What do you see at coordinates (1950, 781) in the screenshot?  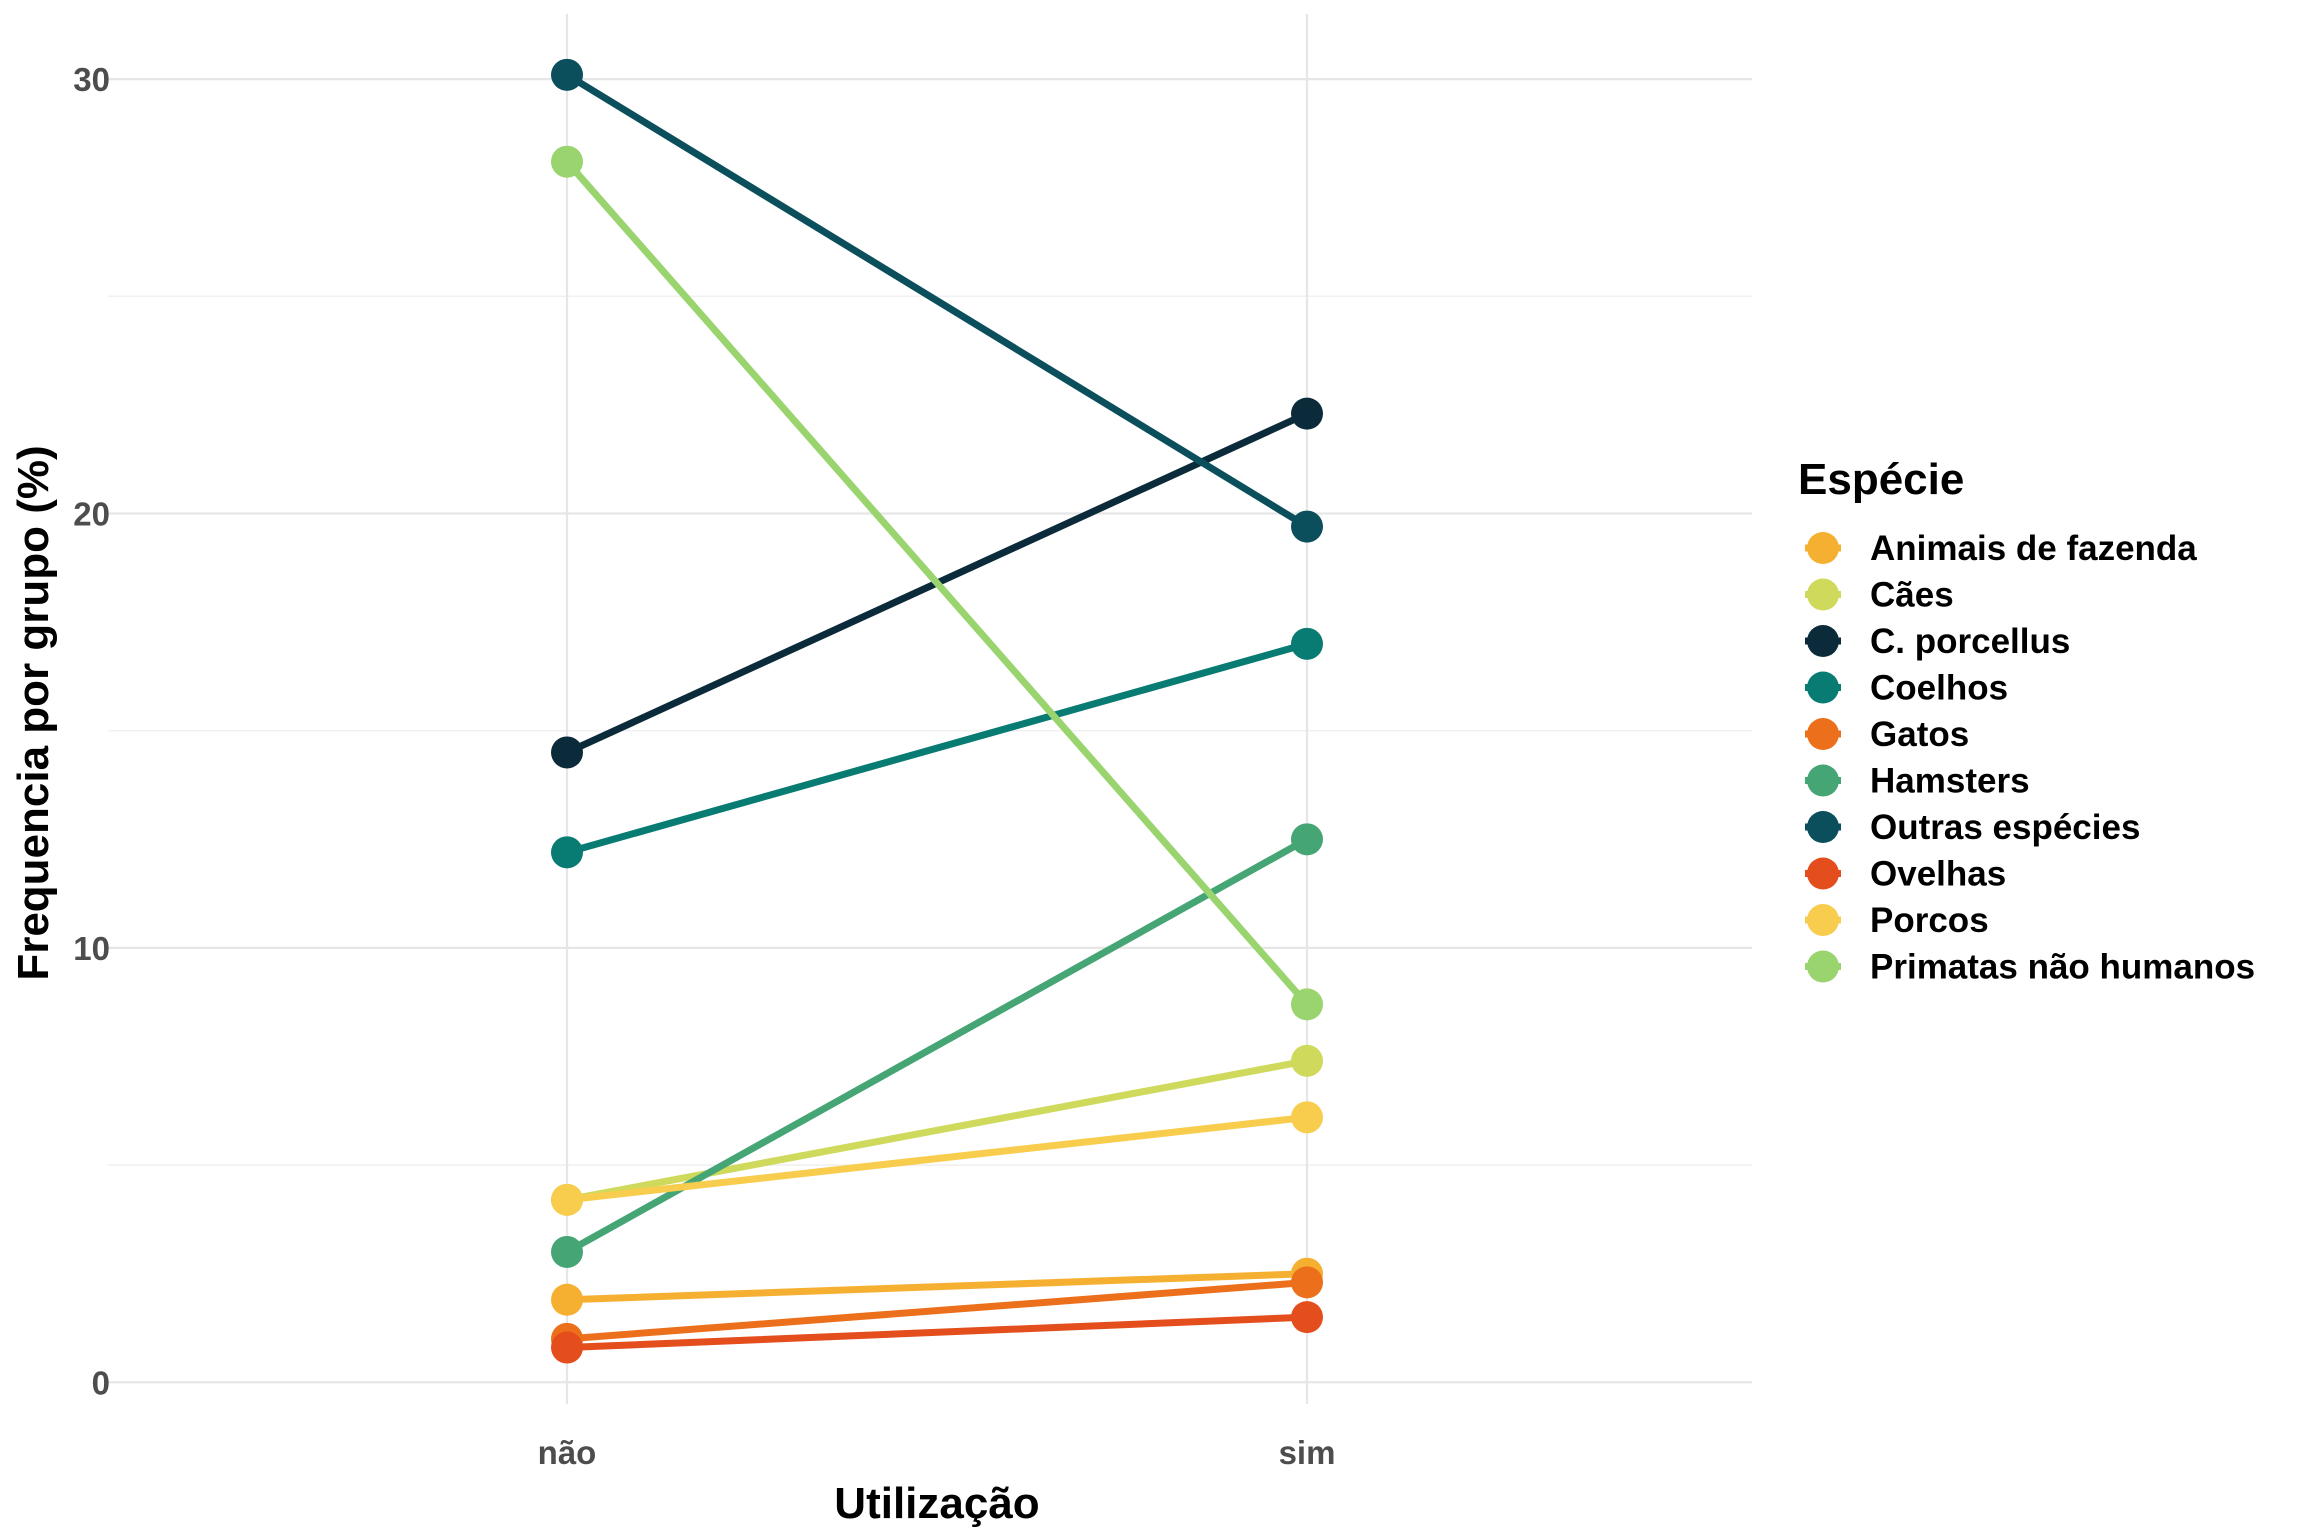 I see `legend-label: Hamsters` at bounding box center [1950, 781].